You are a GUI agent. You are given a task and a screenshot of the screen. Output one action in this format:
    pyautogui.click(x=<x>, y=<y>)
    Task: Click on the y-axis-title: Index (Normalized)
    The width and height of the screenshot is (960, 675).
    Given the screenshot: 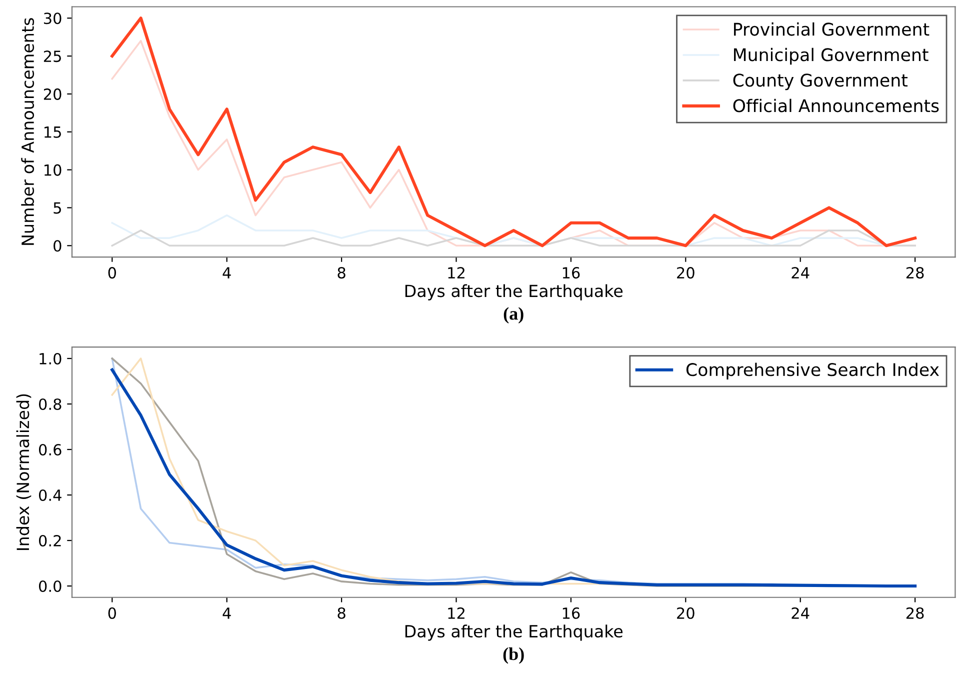 What is the action you would take?
    pyautogui.click(x=24, y=472)
    